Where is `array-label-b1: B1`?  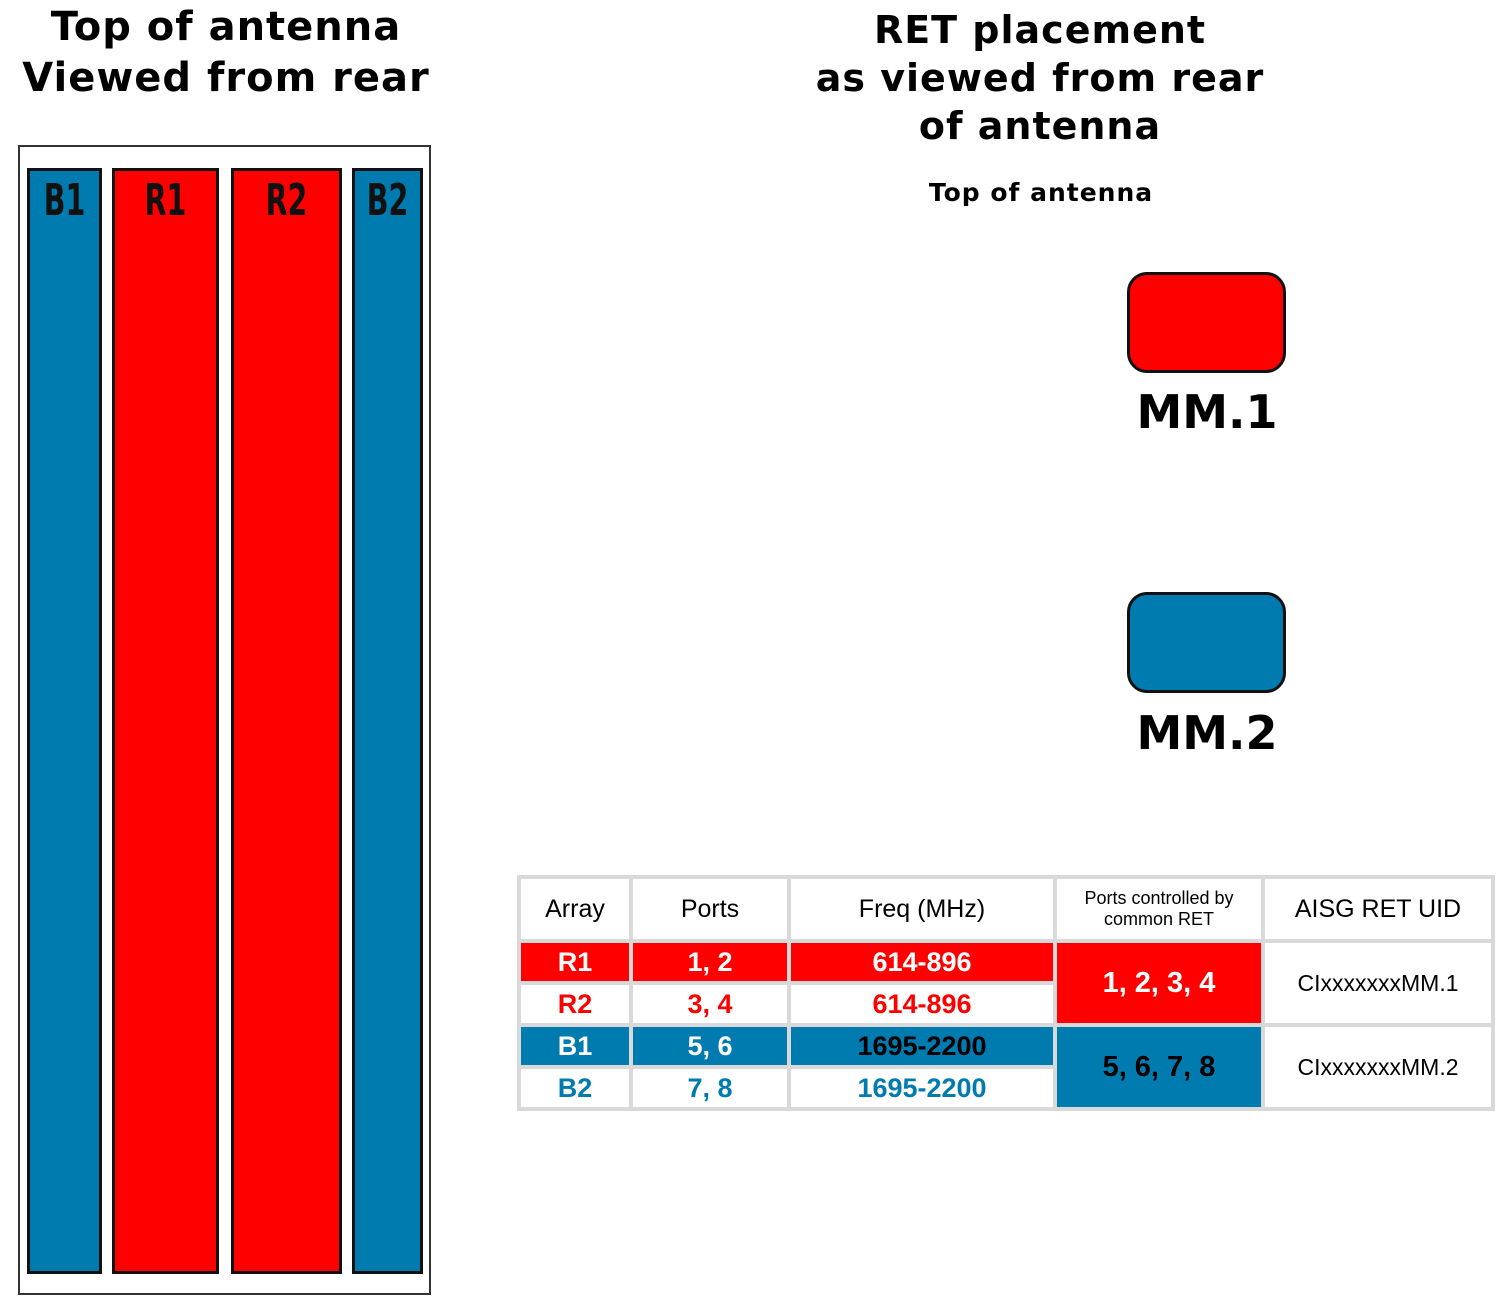
array-label-b1: B1 is located at coordinates (64, 200).